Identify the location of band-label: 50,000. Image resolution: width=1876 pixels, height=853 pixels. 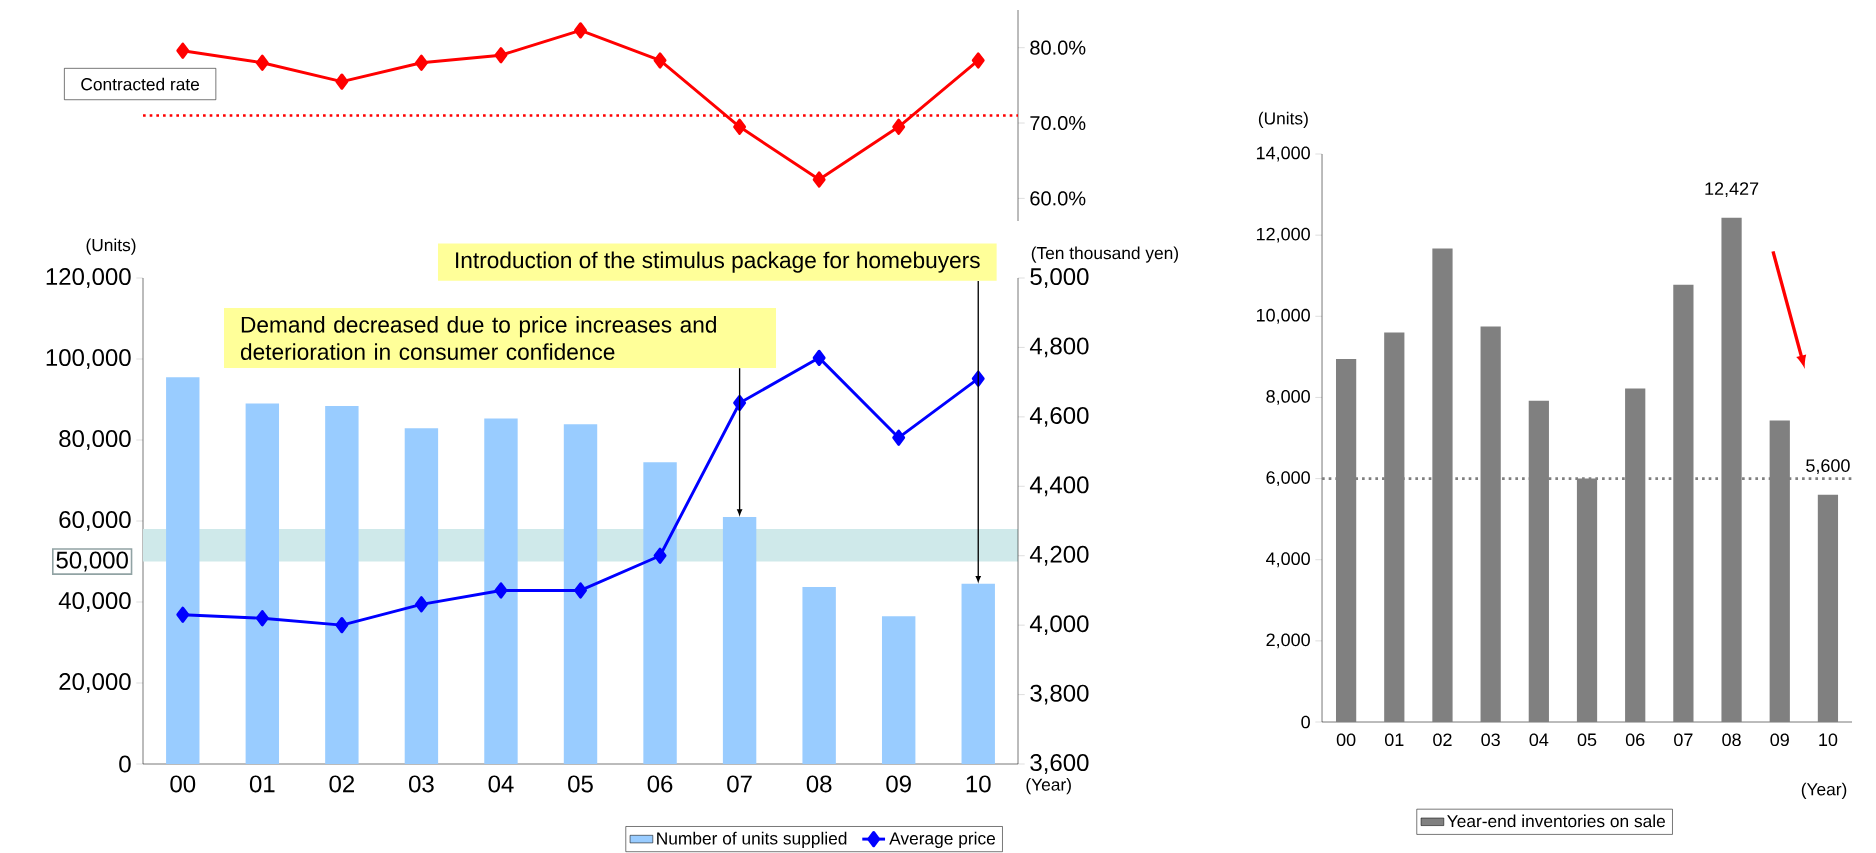
(92, 561).